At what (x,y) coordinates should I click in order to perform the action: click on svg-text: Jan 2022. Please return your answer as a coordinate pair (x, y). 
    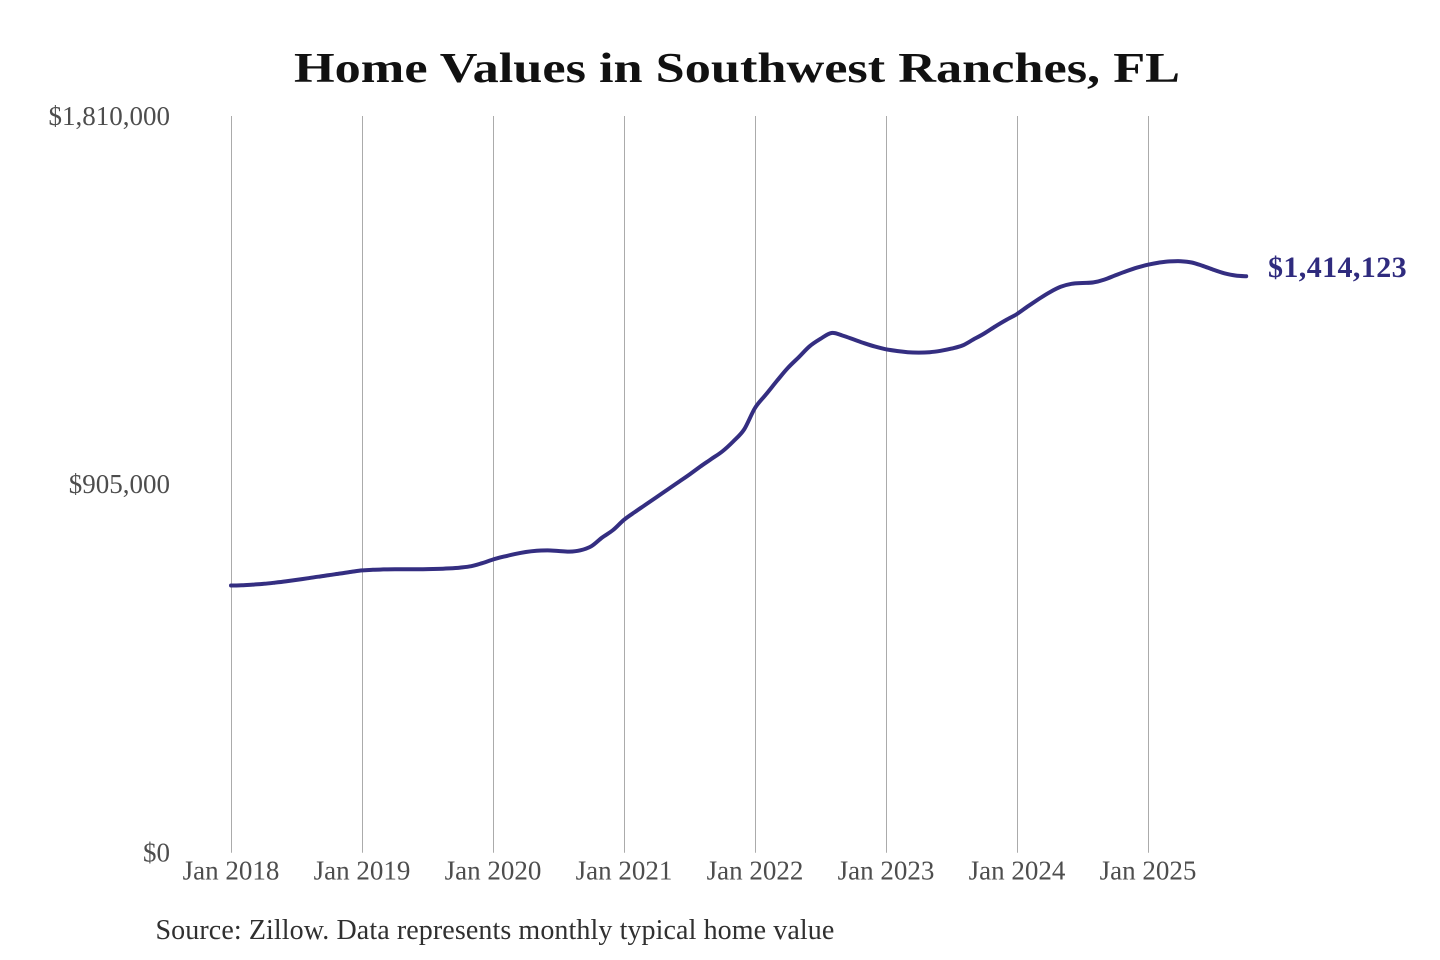
    Looking at the image, I should click on (755, 870).